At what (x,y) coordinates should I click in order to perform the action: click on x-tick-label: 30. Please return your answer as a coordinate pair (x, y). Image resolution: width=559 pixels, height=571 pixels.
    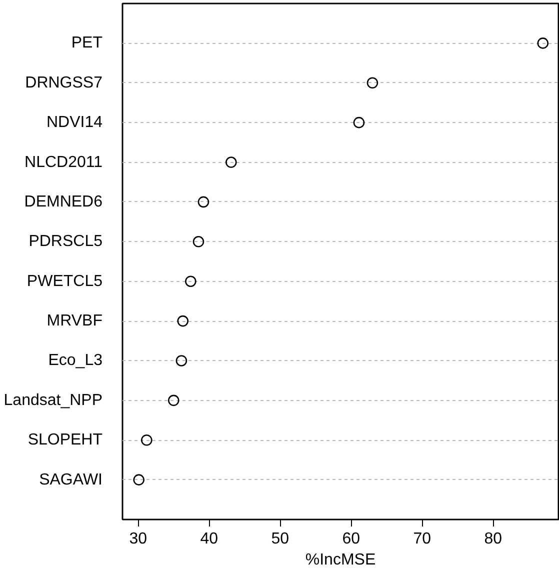
    Looking at the image, I should click on (138, 539).